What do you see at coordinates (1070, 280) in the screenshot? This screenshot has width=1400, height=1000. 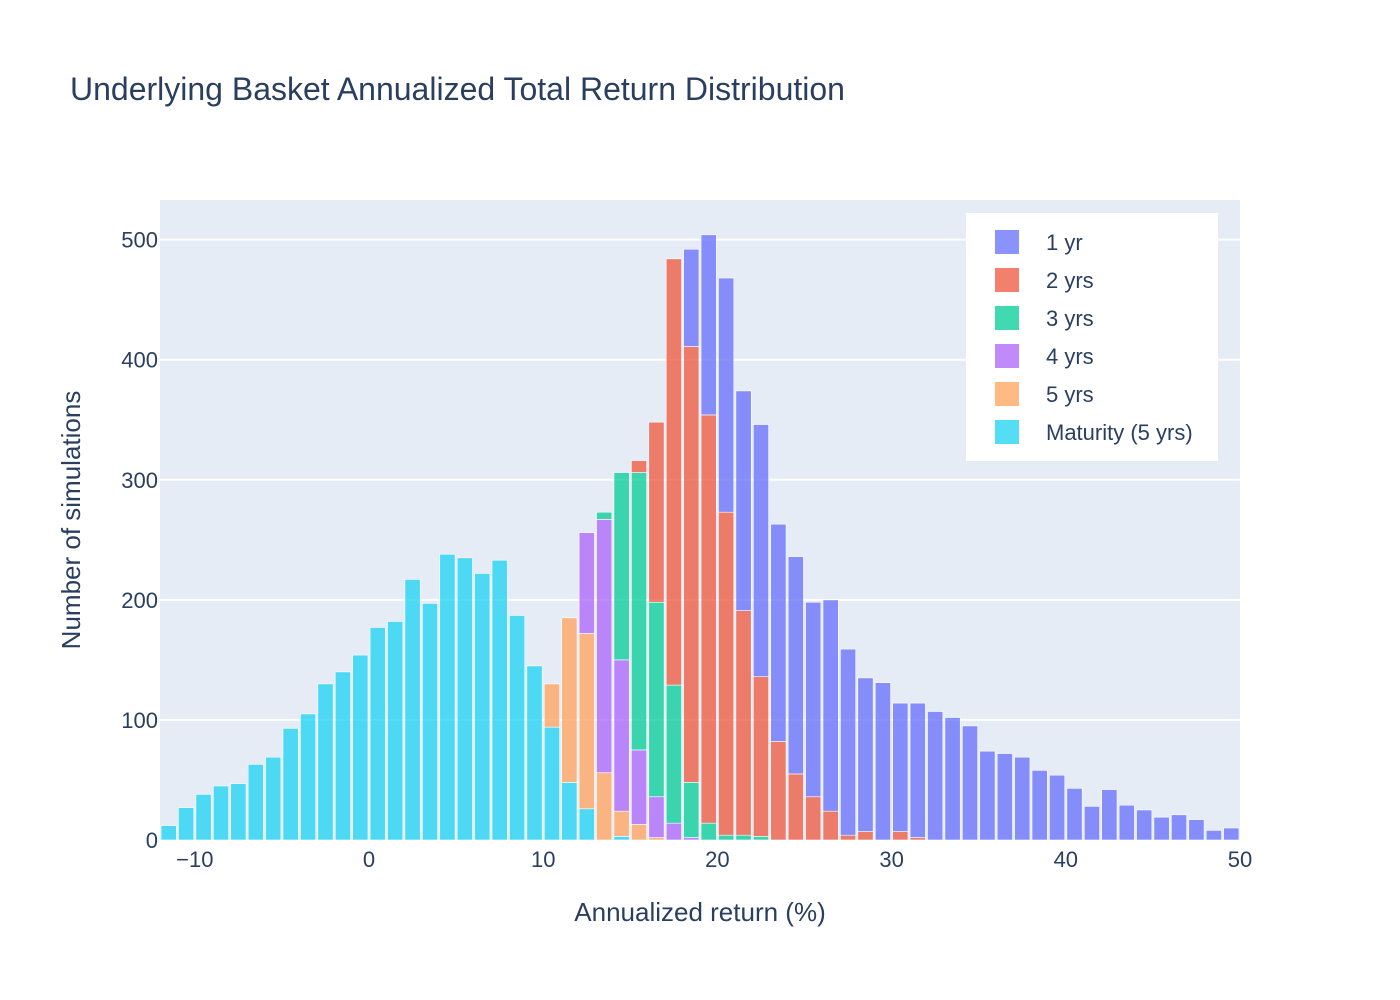 I see `legend-label: 2 yrs` at bounding box center [1070, 280].